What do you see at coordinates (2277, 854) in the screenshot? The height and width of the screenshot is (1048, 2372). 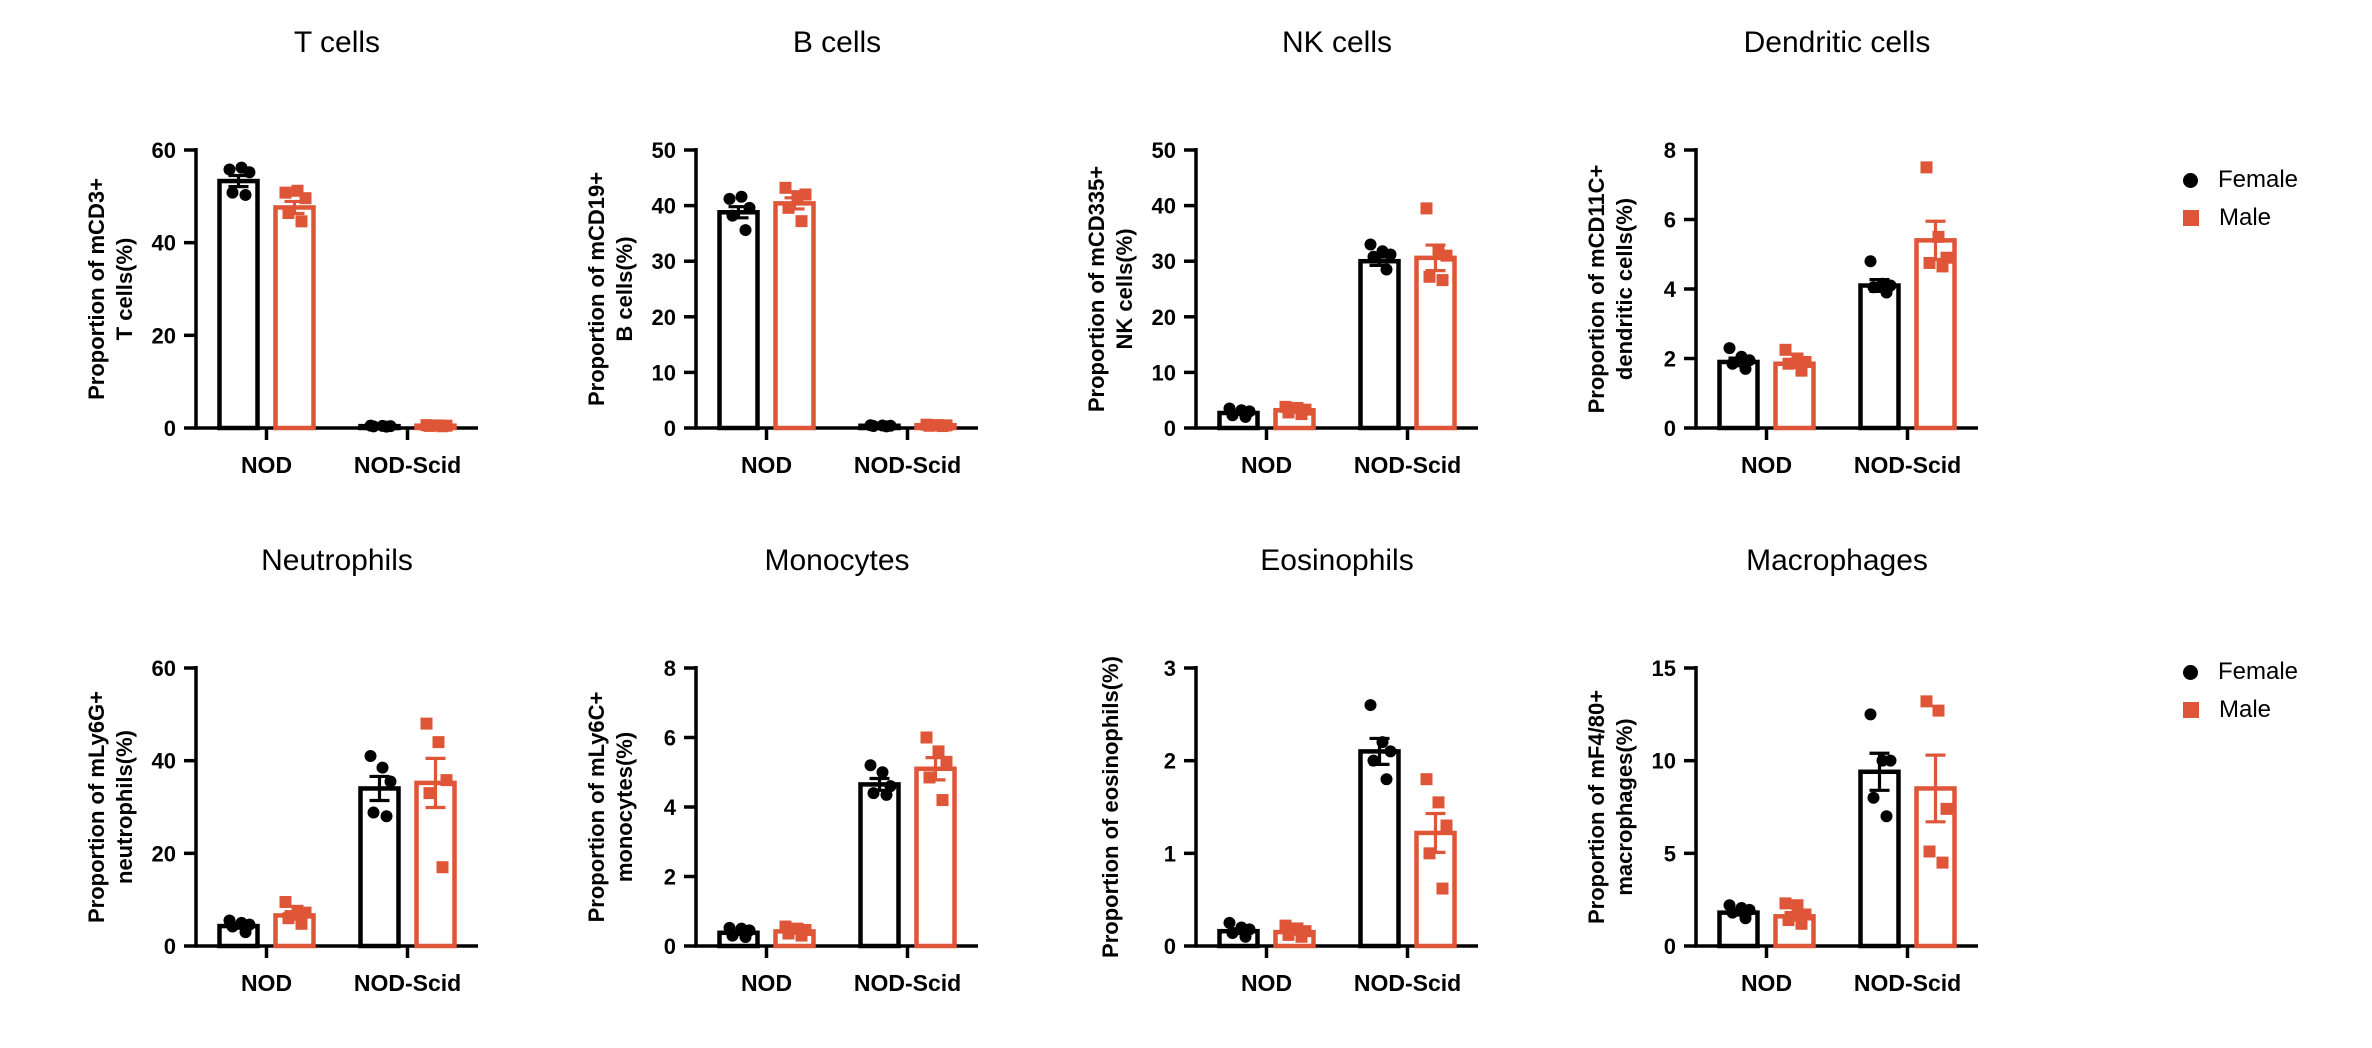 I see `legend-row-2: Female Male` at bounding box center [2277, 854].